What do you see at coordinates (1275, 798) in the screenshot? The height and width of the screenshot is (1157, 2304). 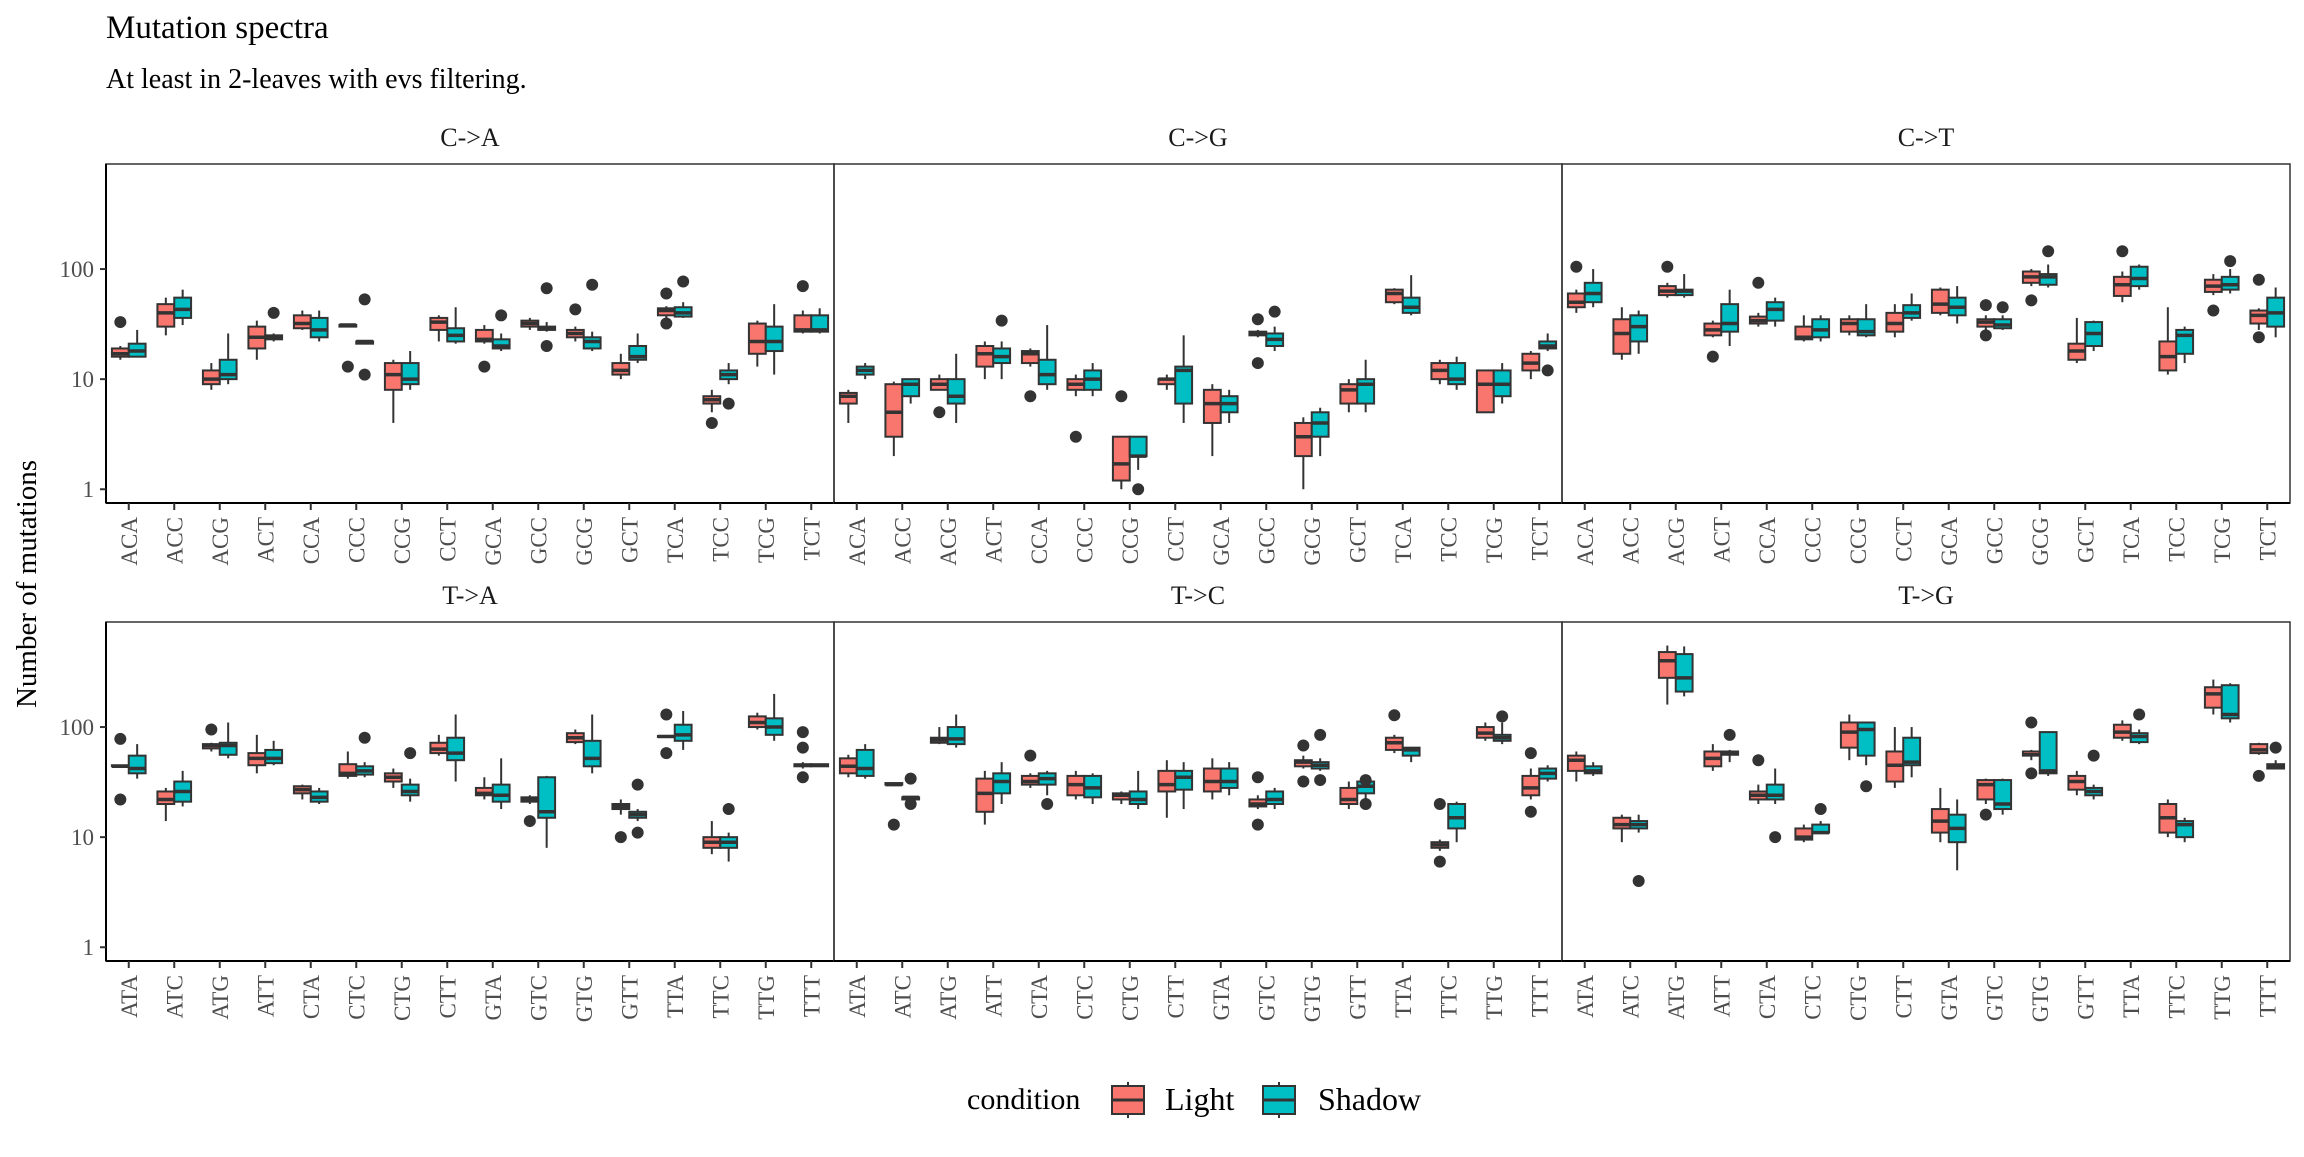 I see `box-gtc-shadow` at bounding box center [1275, 798].